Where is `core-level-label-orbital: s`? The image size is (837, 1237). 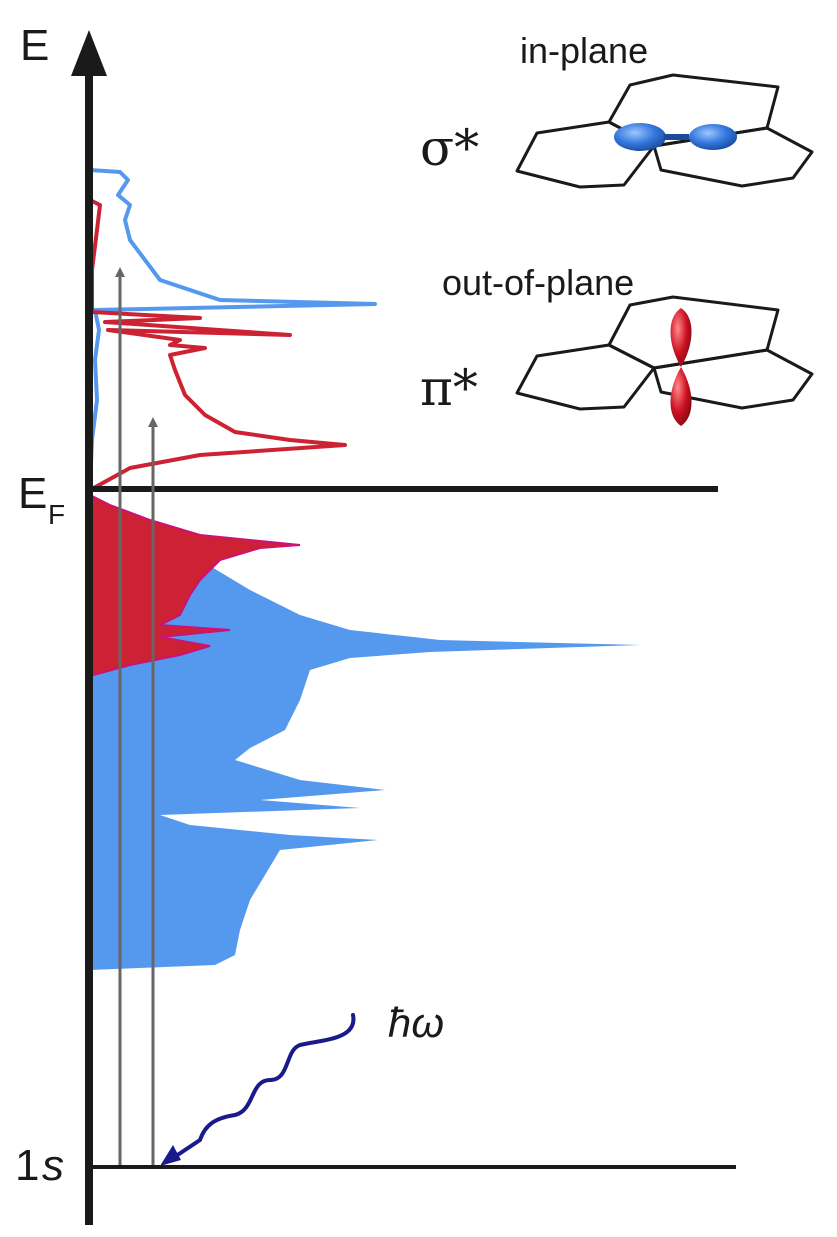 core-level-label-orbital: s is located at coordinates (53, 1165).